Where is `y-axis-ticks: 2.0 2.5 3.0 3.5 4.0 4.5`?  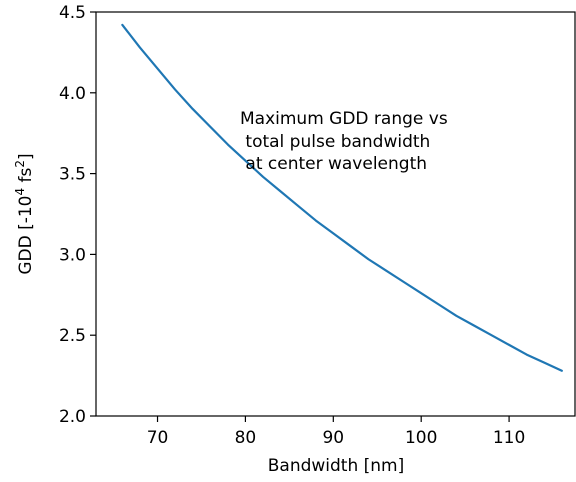
y-axis-ticks: 2.0 2.5 3.0 3.5 4.0 4.5 is located at coordinates (77, 215).